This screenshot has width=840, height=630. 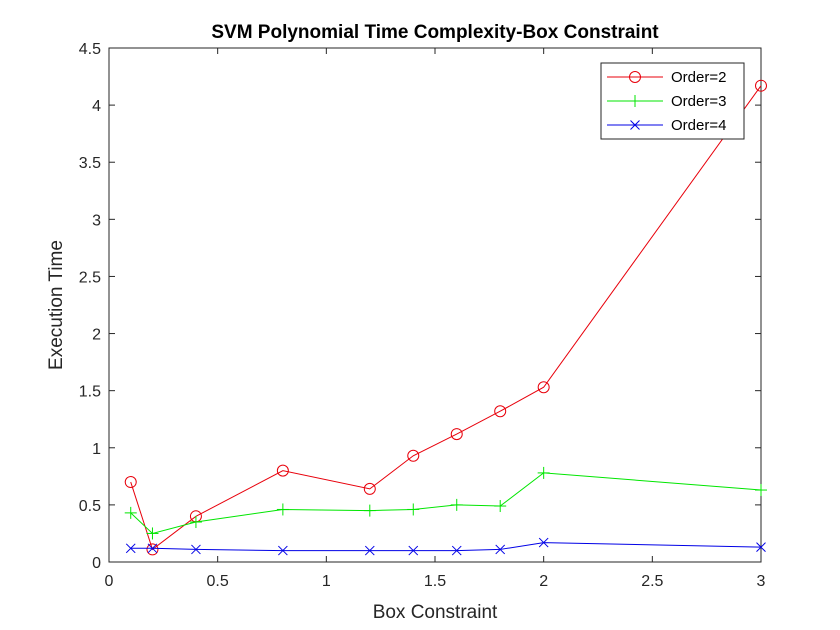 I want to click on legend-label: Order=2, so click(x=698, y=77).